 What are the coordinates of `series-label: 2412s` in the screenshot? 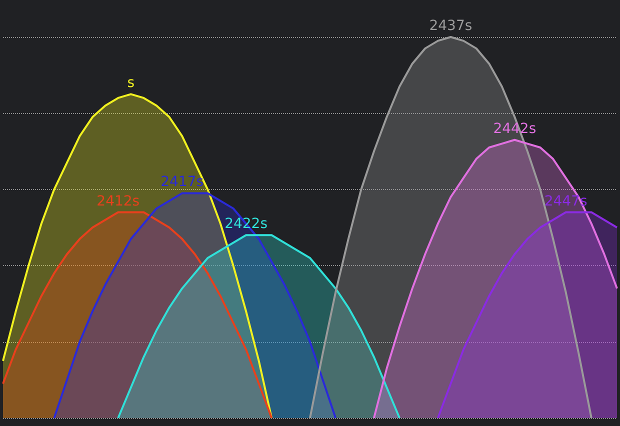 It's located at (118, 201).